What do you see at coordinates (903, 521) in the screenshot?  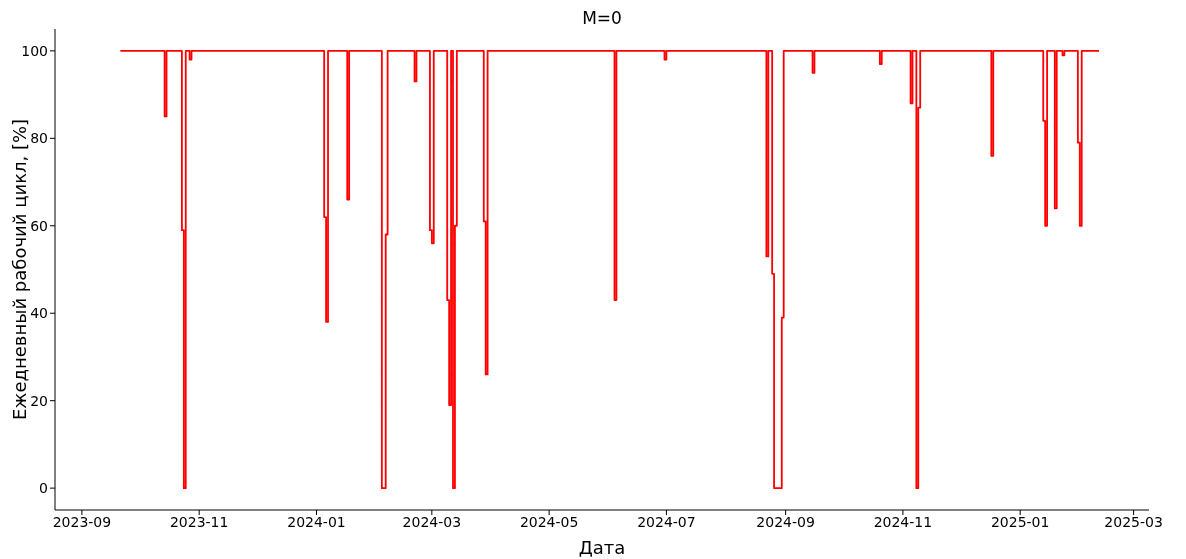 I see `x-tick-label: 2024-11` at bounding box center [903, 521].